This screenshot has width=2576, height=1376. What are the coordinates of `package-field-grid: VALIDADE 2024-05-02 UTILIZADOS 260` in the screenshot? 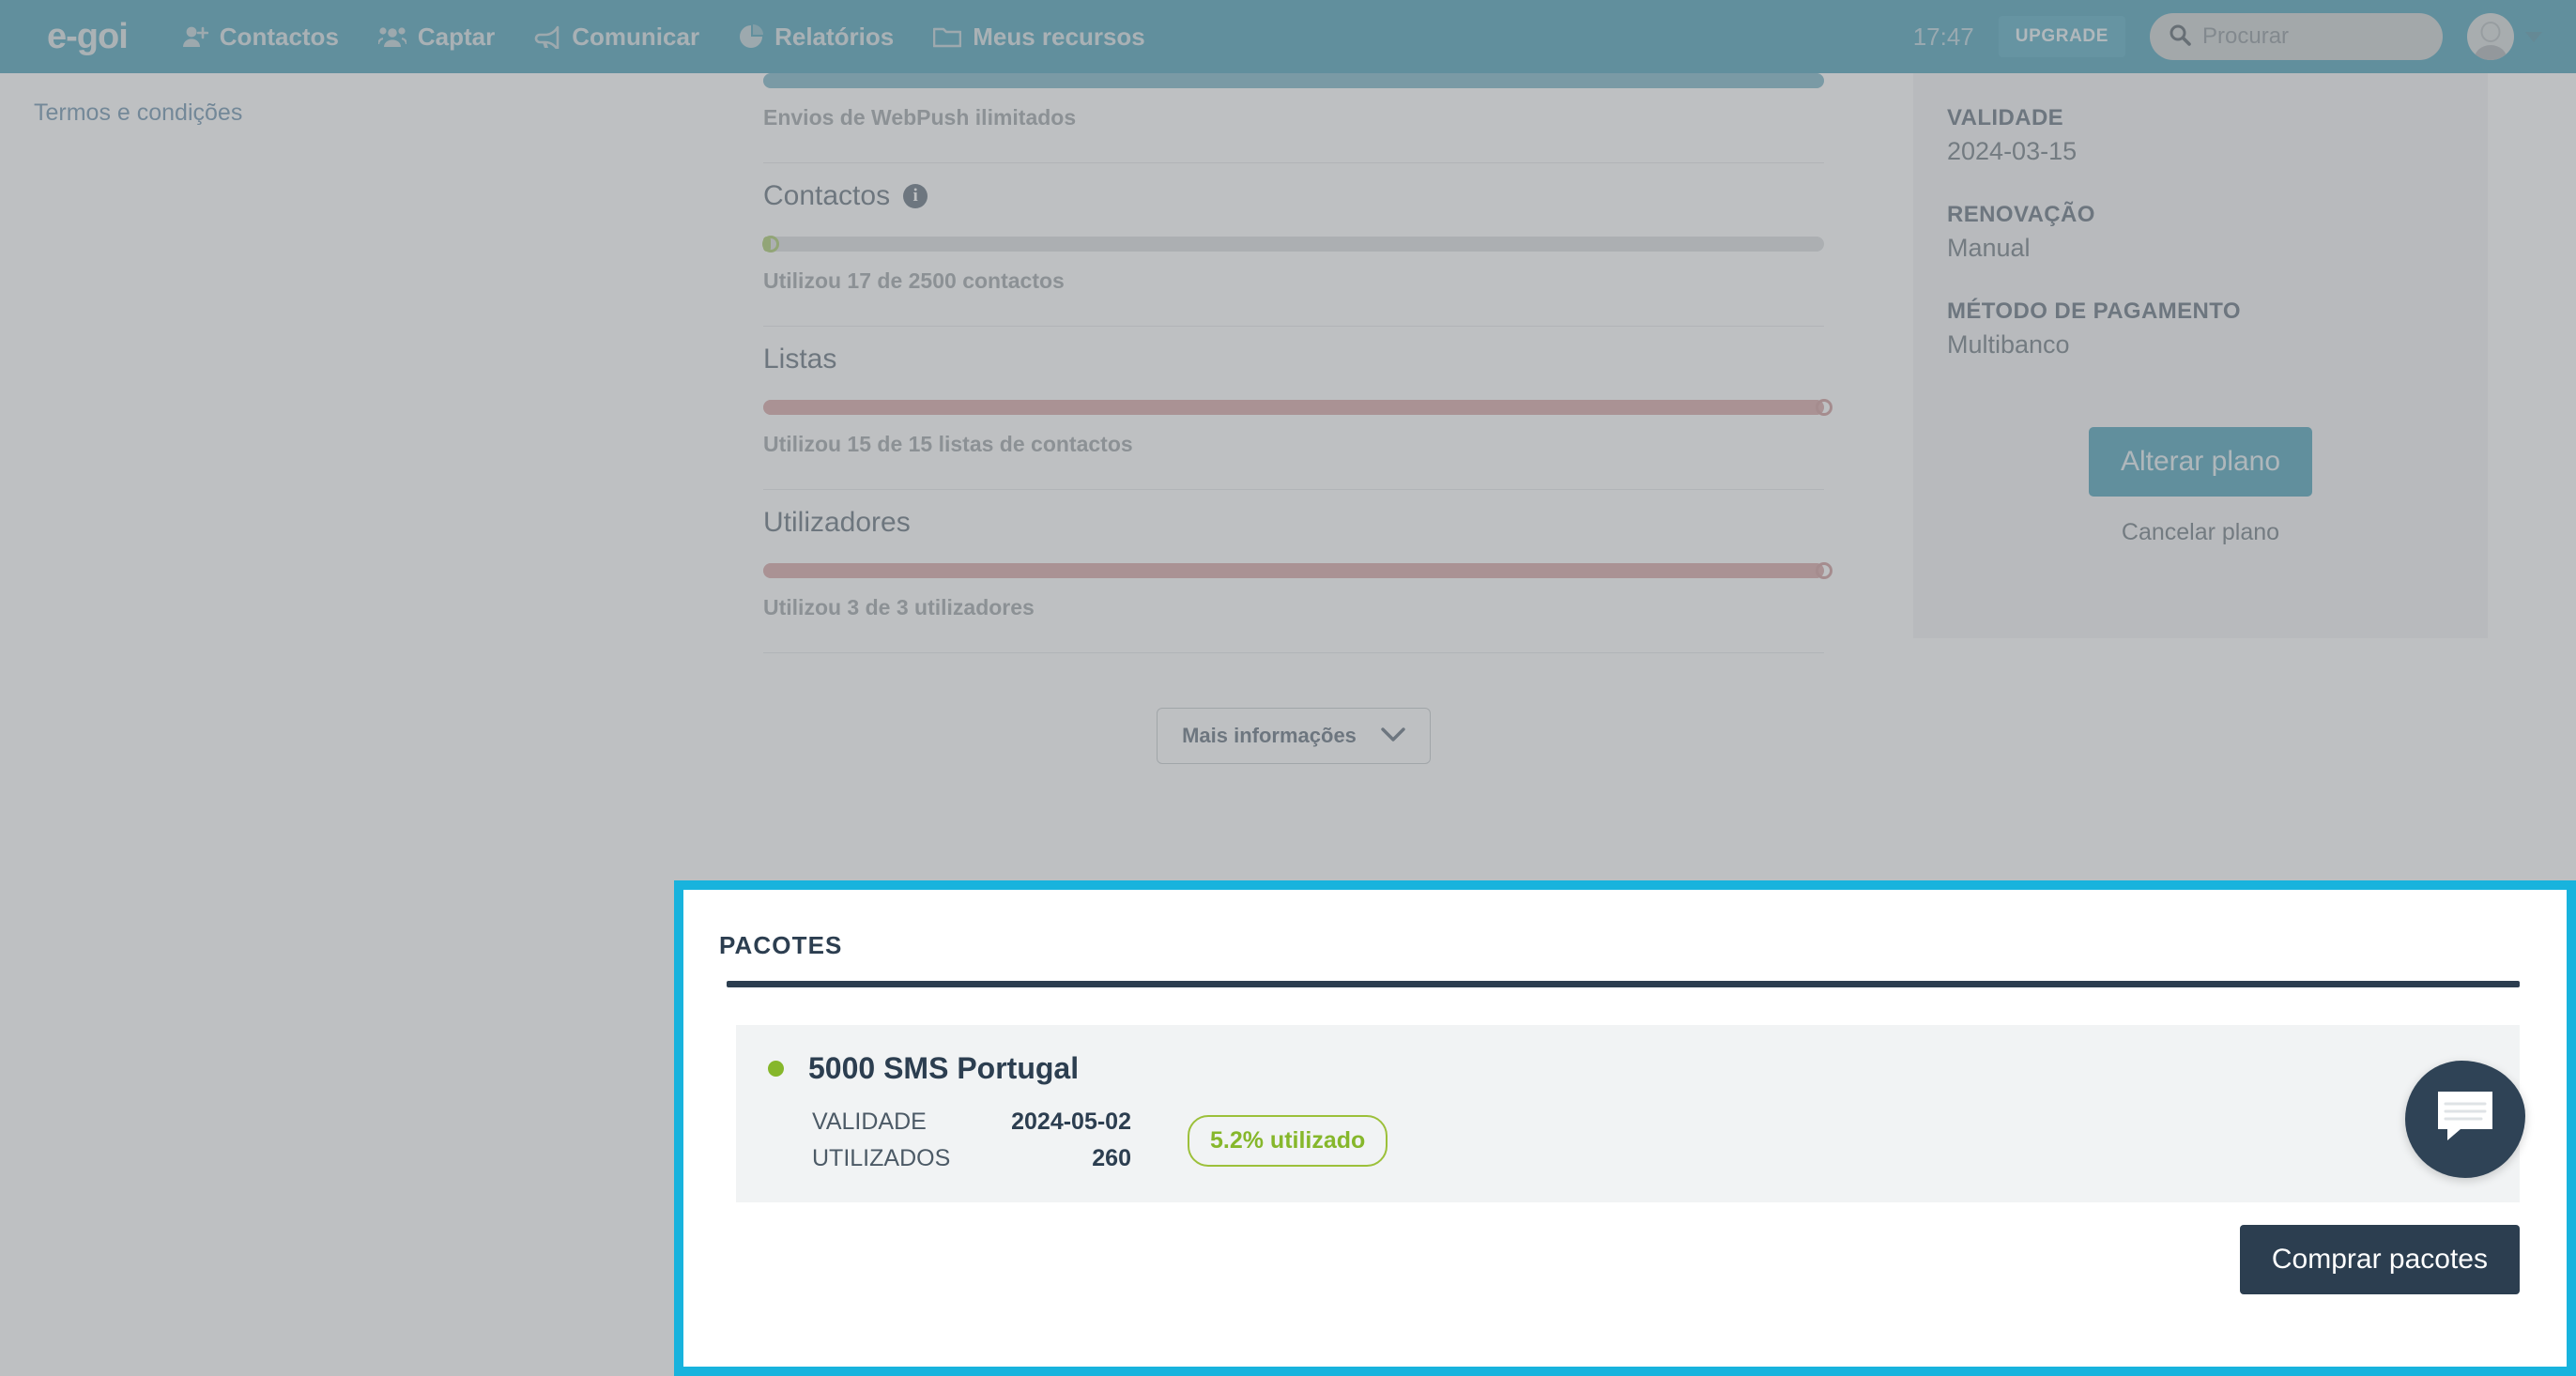 It's located at (972, 1140).